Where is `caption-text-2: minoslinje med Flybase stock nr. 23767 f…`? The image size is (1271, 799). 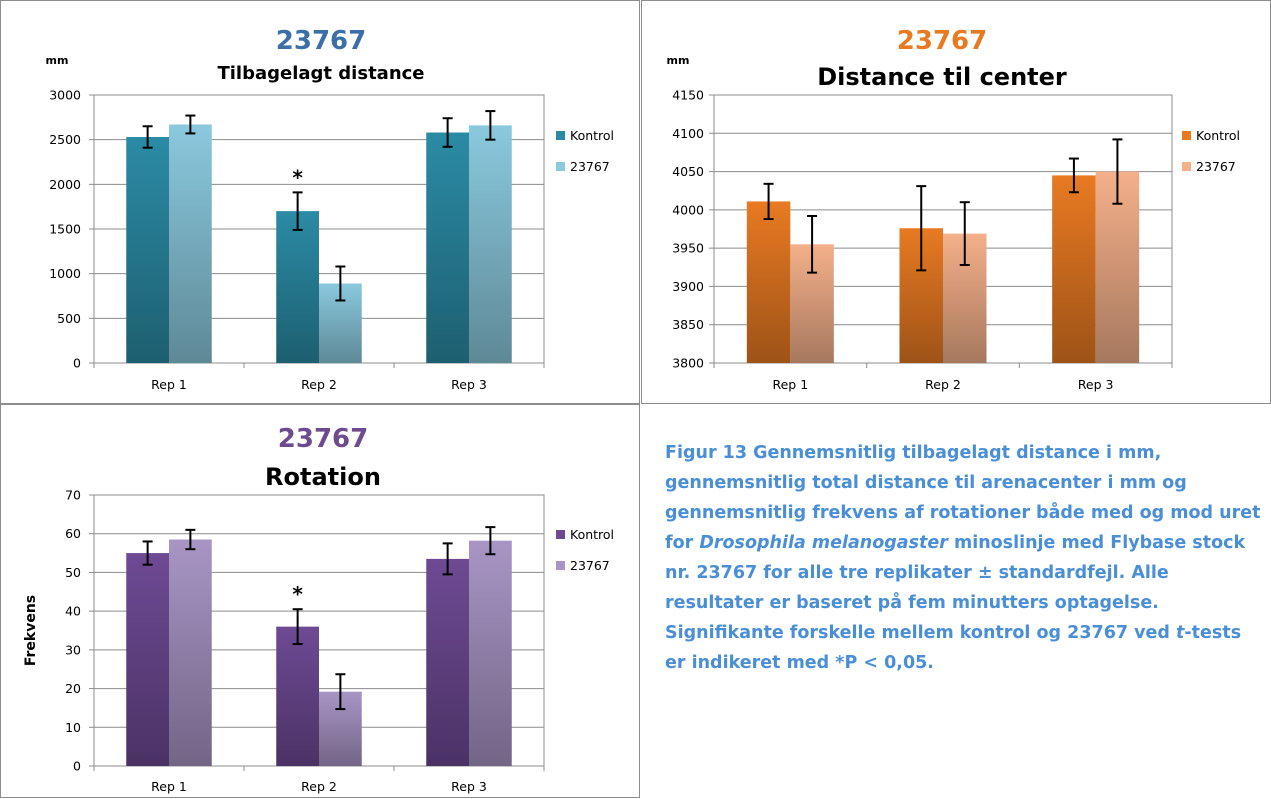
caption-text-2: minoslinje med Flybase stock nr. 23767 f… is located at coordinates (955, 588).